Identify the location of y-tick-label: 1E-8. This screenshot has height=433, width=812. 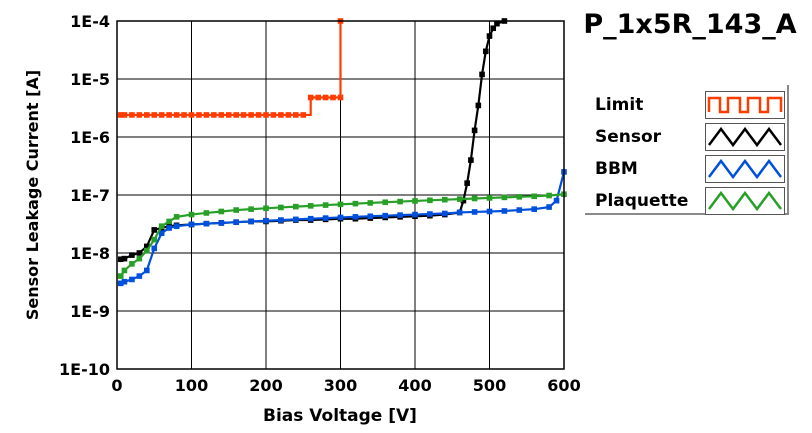
(90, 253).